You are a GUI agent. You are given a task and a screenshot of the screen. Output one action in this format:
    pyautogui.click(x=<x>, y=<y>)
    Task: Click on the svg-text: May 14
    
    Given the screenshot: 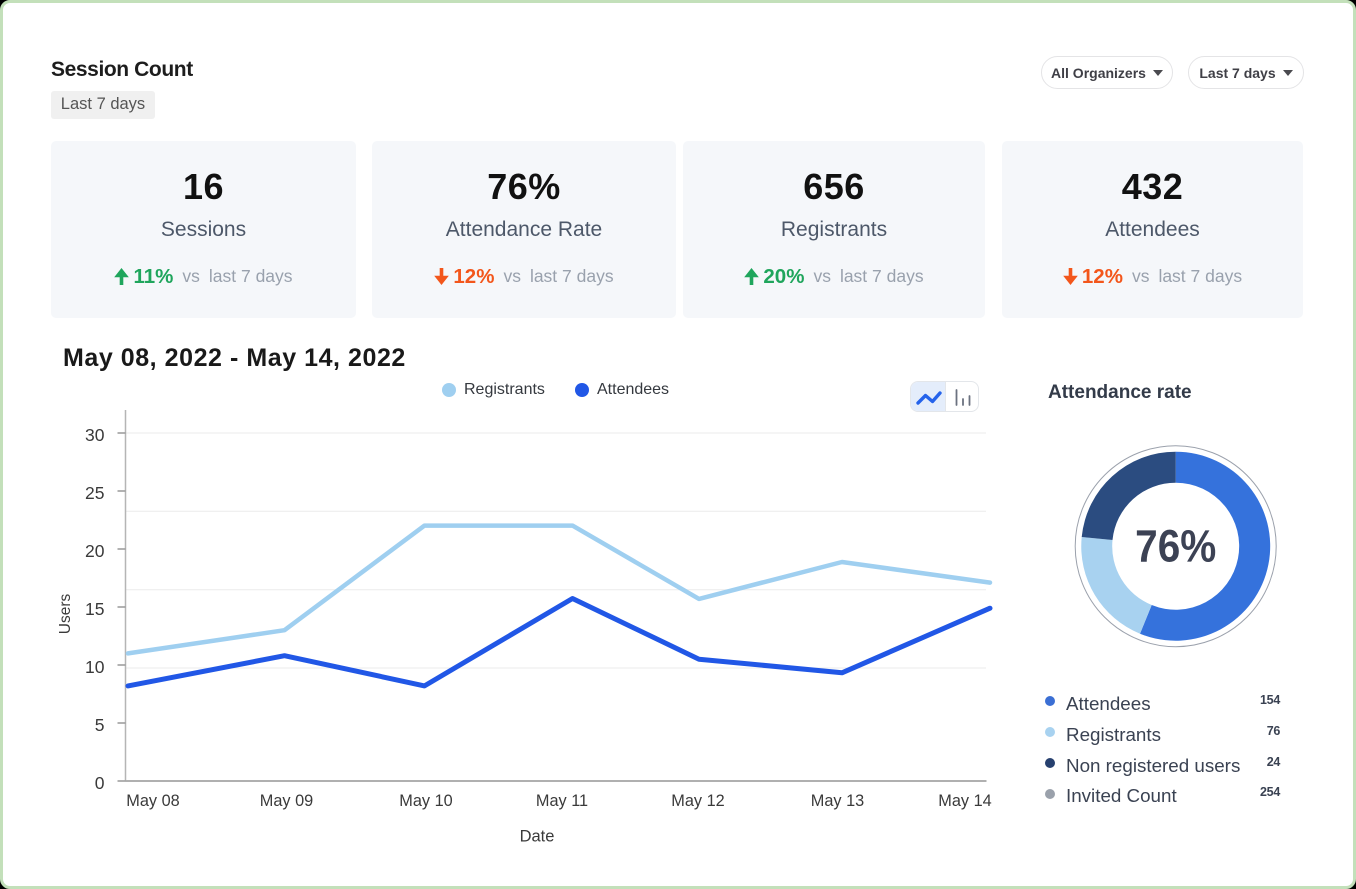 What is the action you would take?
    pyautogui.click(x=964, y=801)
    